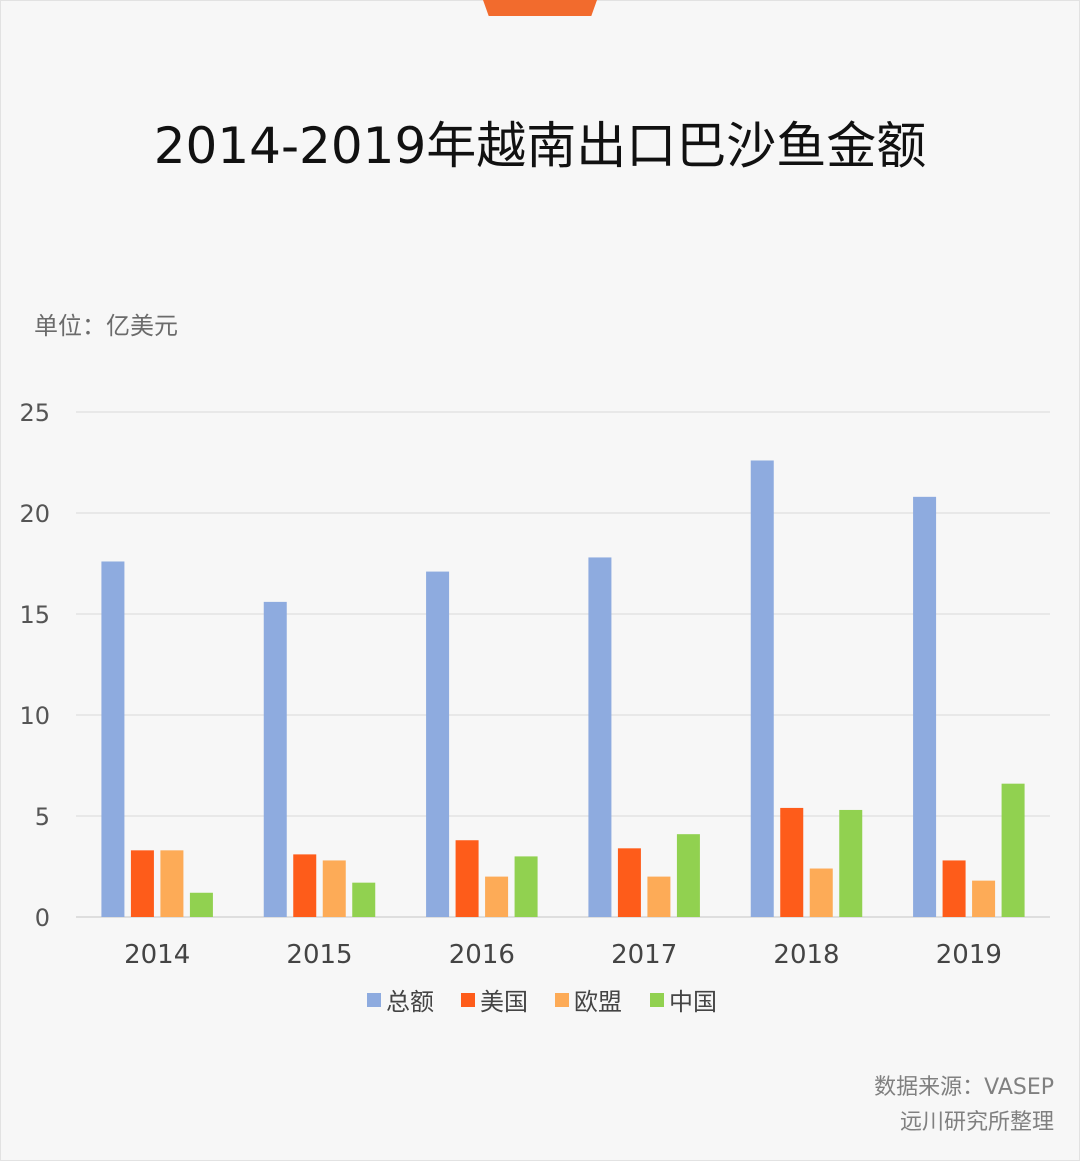  What do you see at coordinates (319, 955) in the screenshot?
I see `x-tick-label: 2015` at bounding box center [319, 955].